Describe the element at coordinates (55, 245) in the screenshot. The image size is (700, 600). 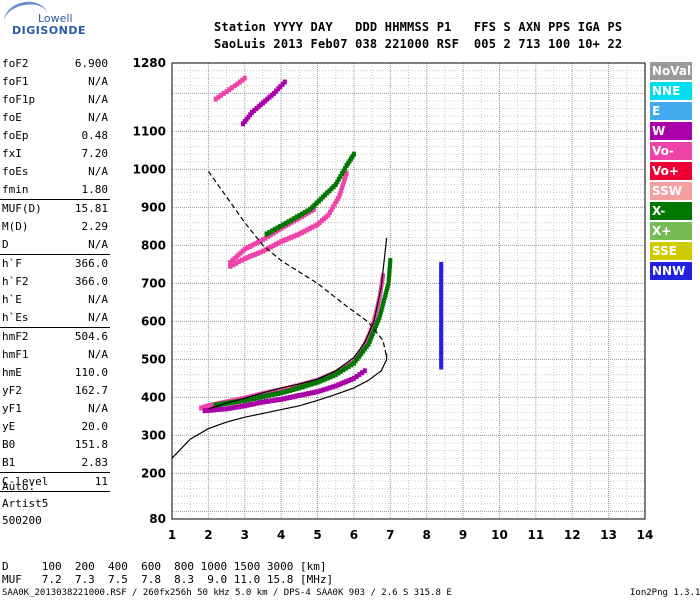
I see `param-row: D N/A` at that location.